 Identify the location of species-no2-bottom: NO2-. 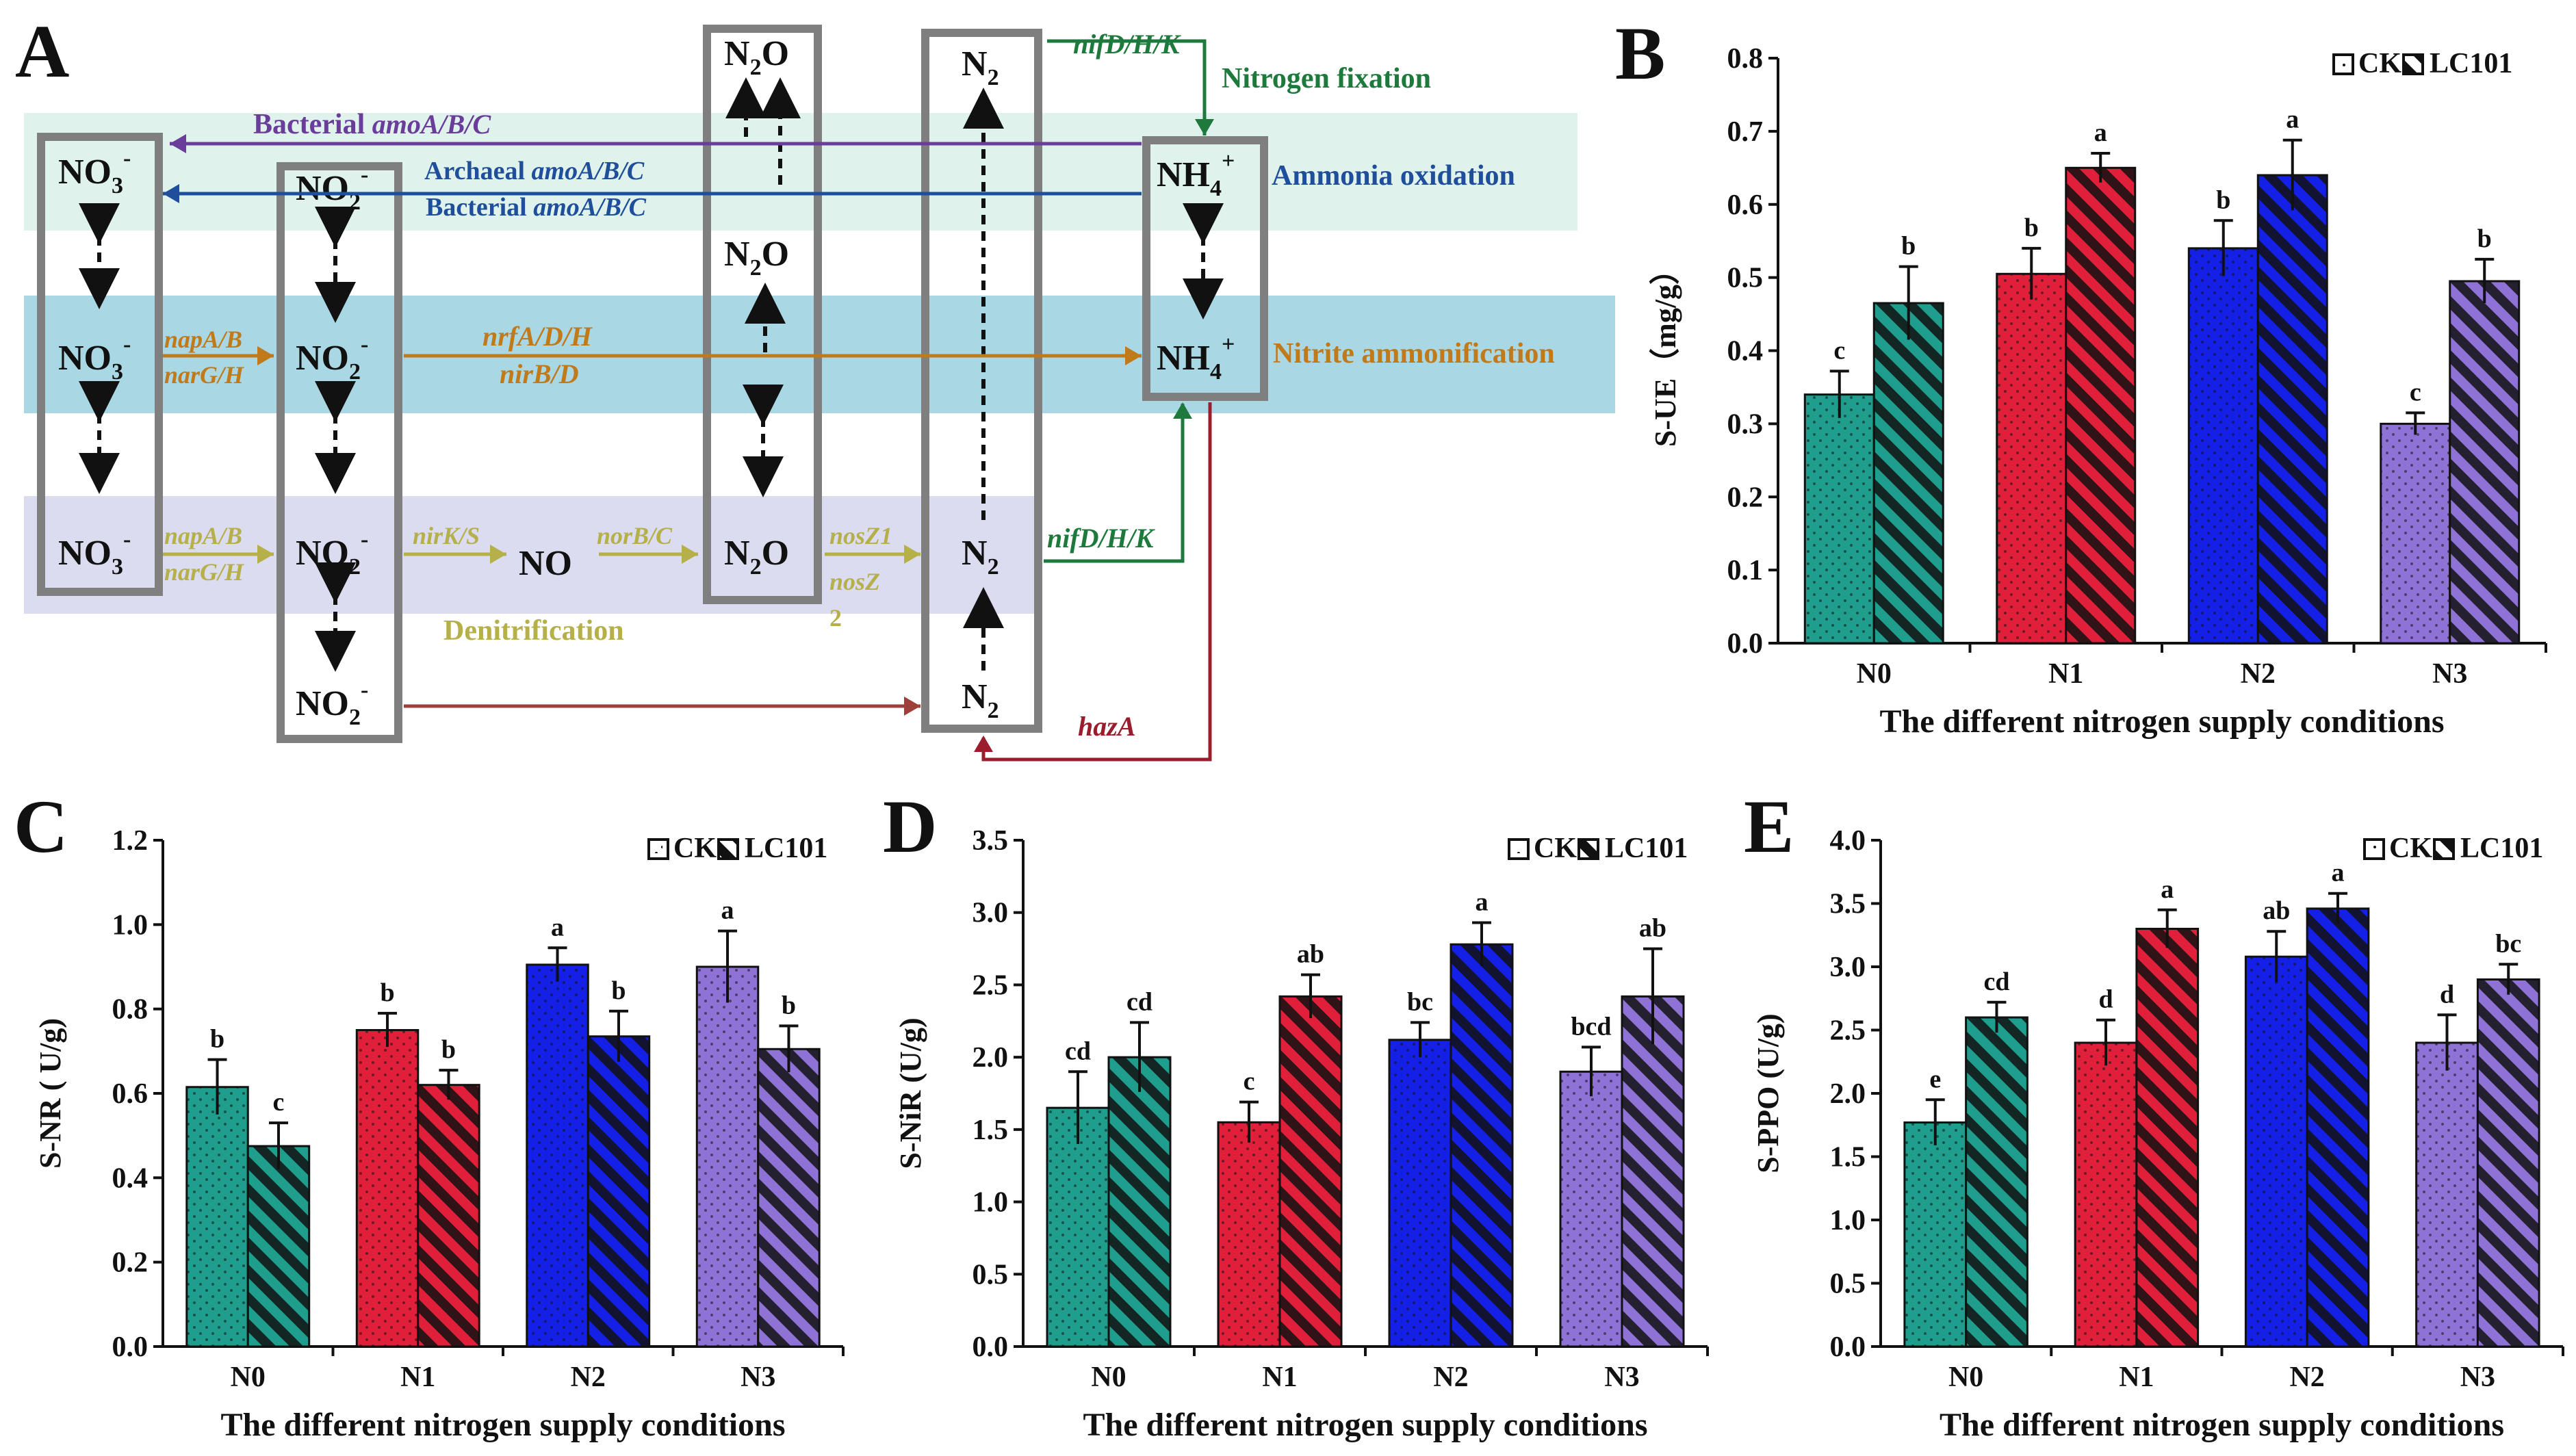
(332, 703).